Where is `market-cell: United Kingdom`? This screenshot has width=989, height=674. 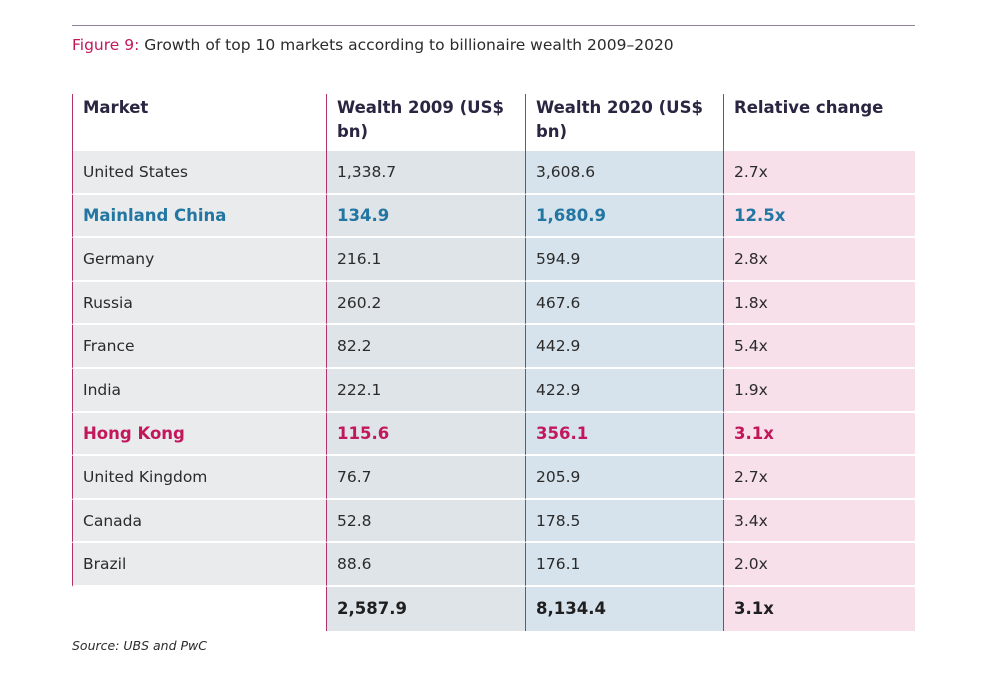 market-cell: United Kingdom is located at coordinates (199, 478).